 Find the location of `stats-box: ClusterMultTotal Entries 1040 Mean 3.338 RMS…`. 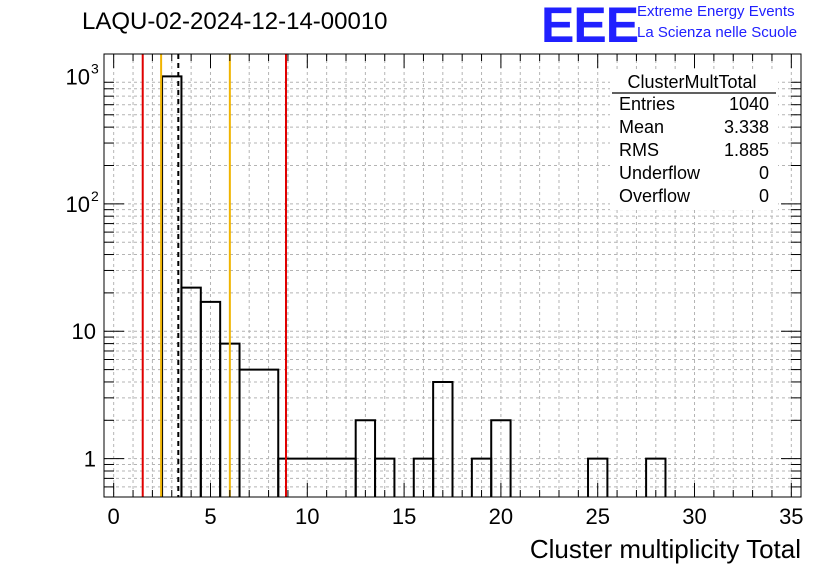

stats-box: ClusterMultTotal Entries 1040 Mean 3.338 RMS… is located at coordinates (694, 140).